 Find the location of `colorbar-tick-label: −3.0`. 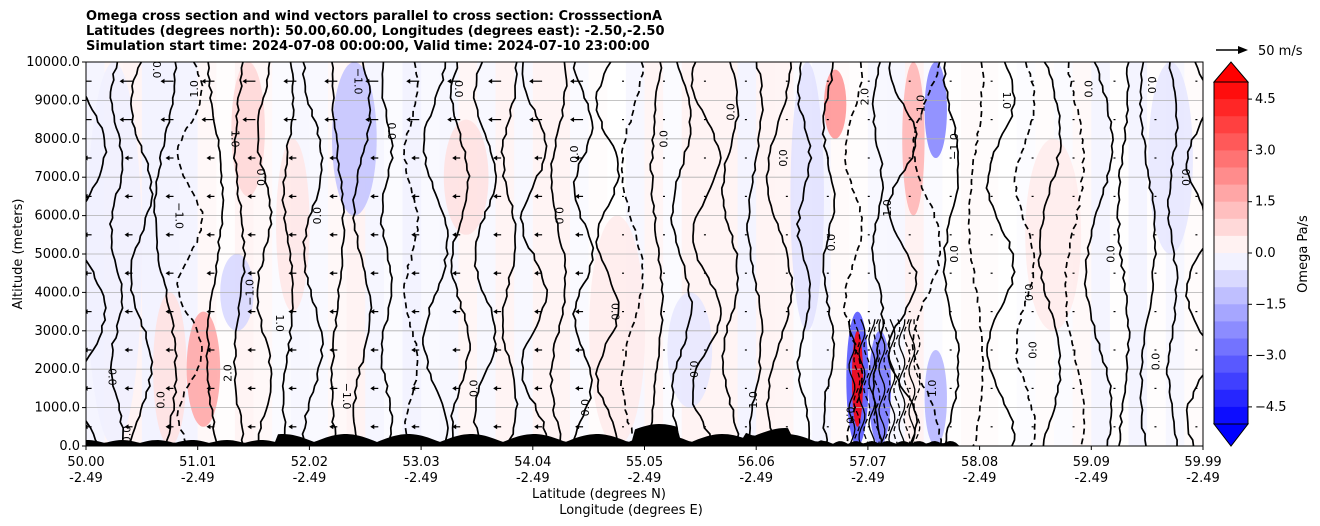

colorbar-tick-label: −3.0 is located at coordinates (1271, 356).